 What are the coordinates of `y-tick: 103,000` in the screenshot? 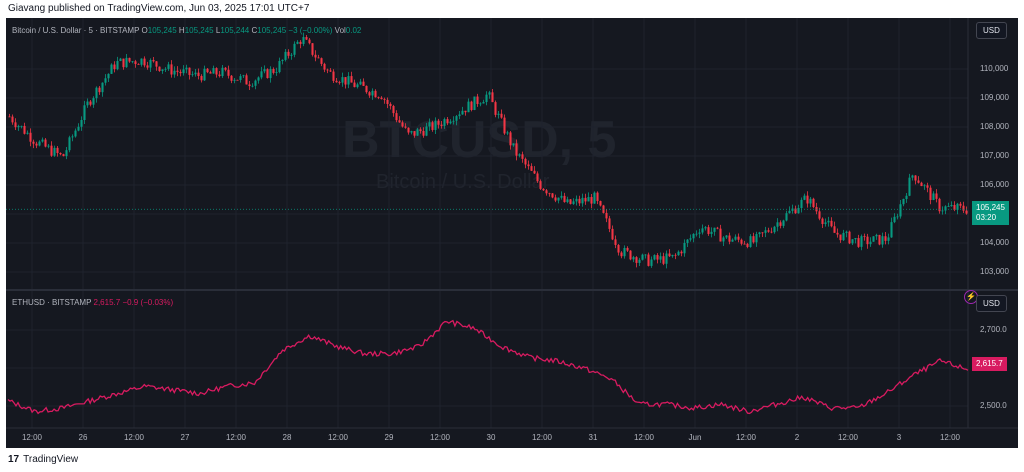 It's located at (994, 271).